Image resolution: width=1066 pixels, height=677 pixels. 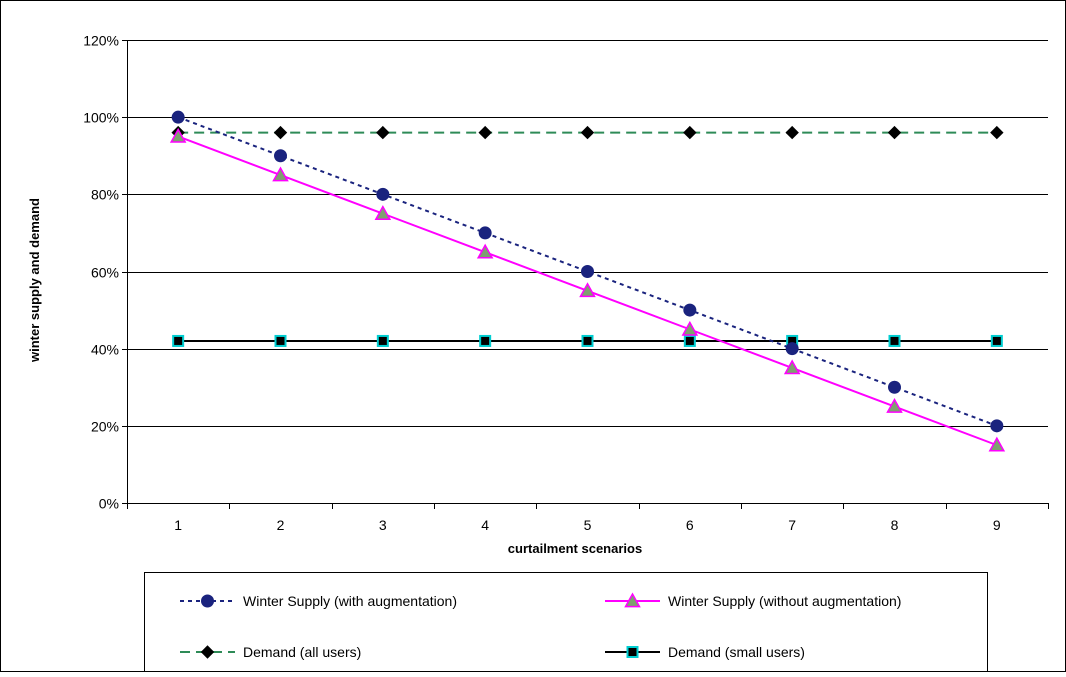 I want to click on legend-entry: Demand (small users), so click(x=705, y=652).